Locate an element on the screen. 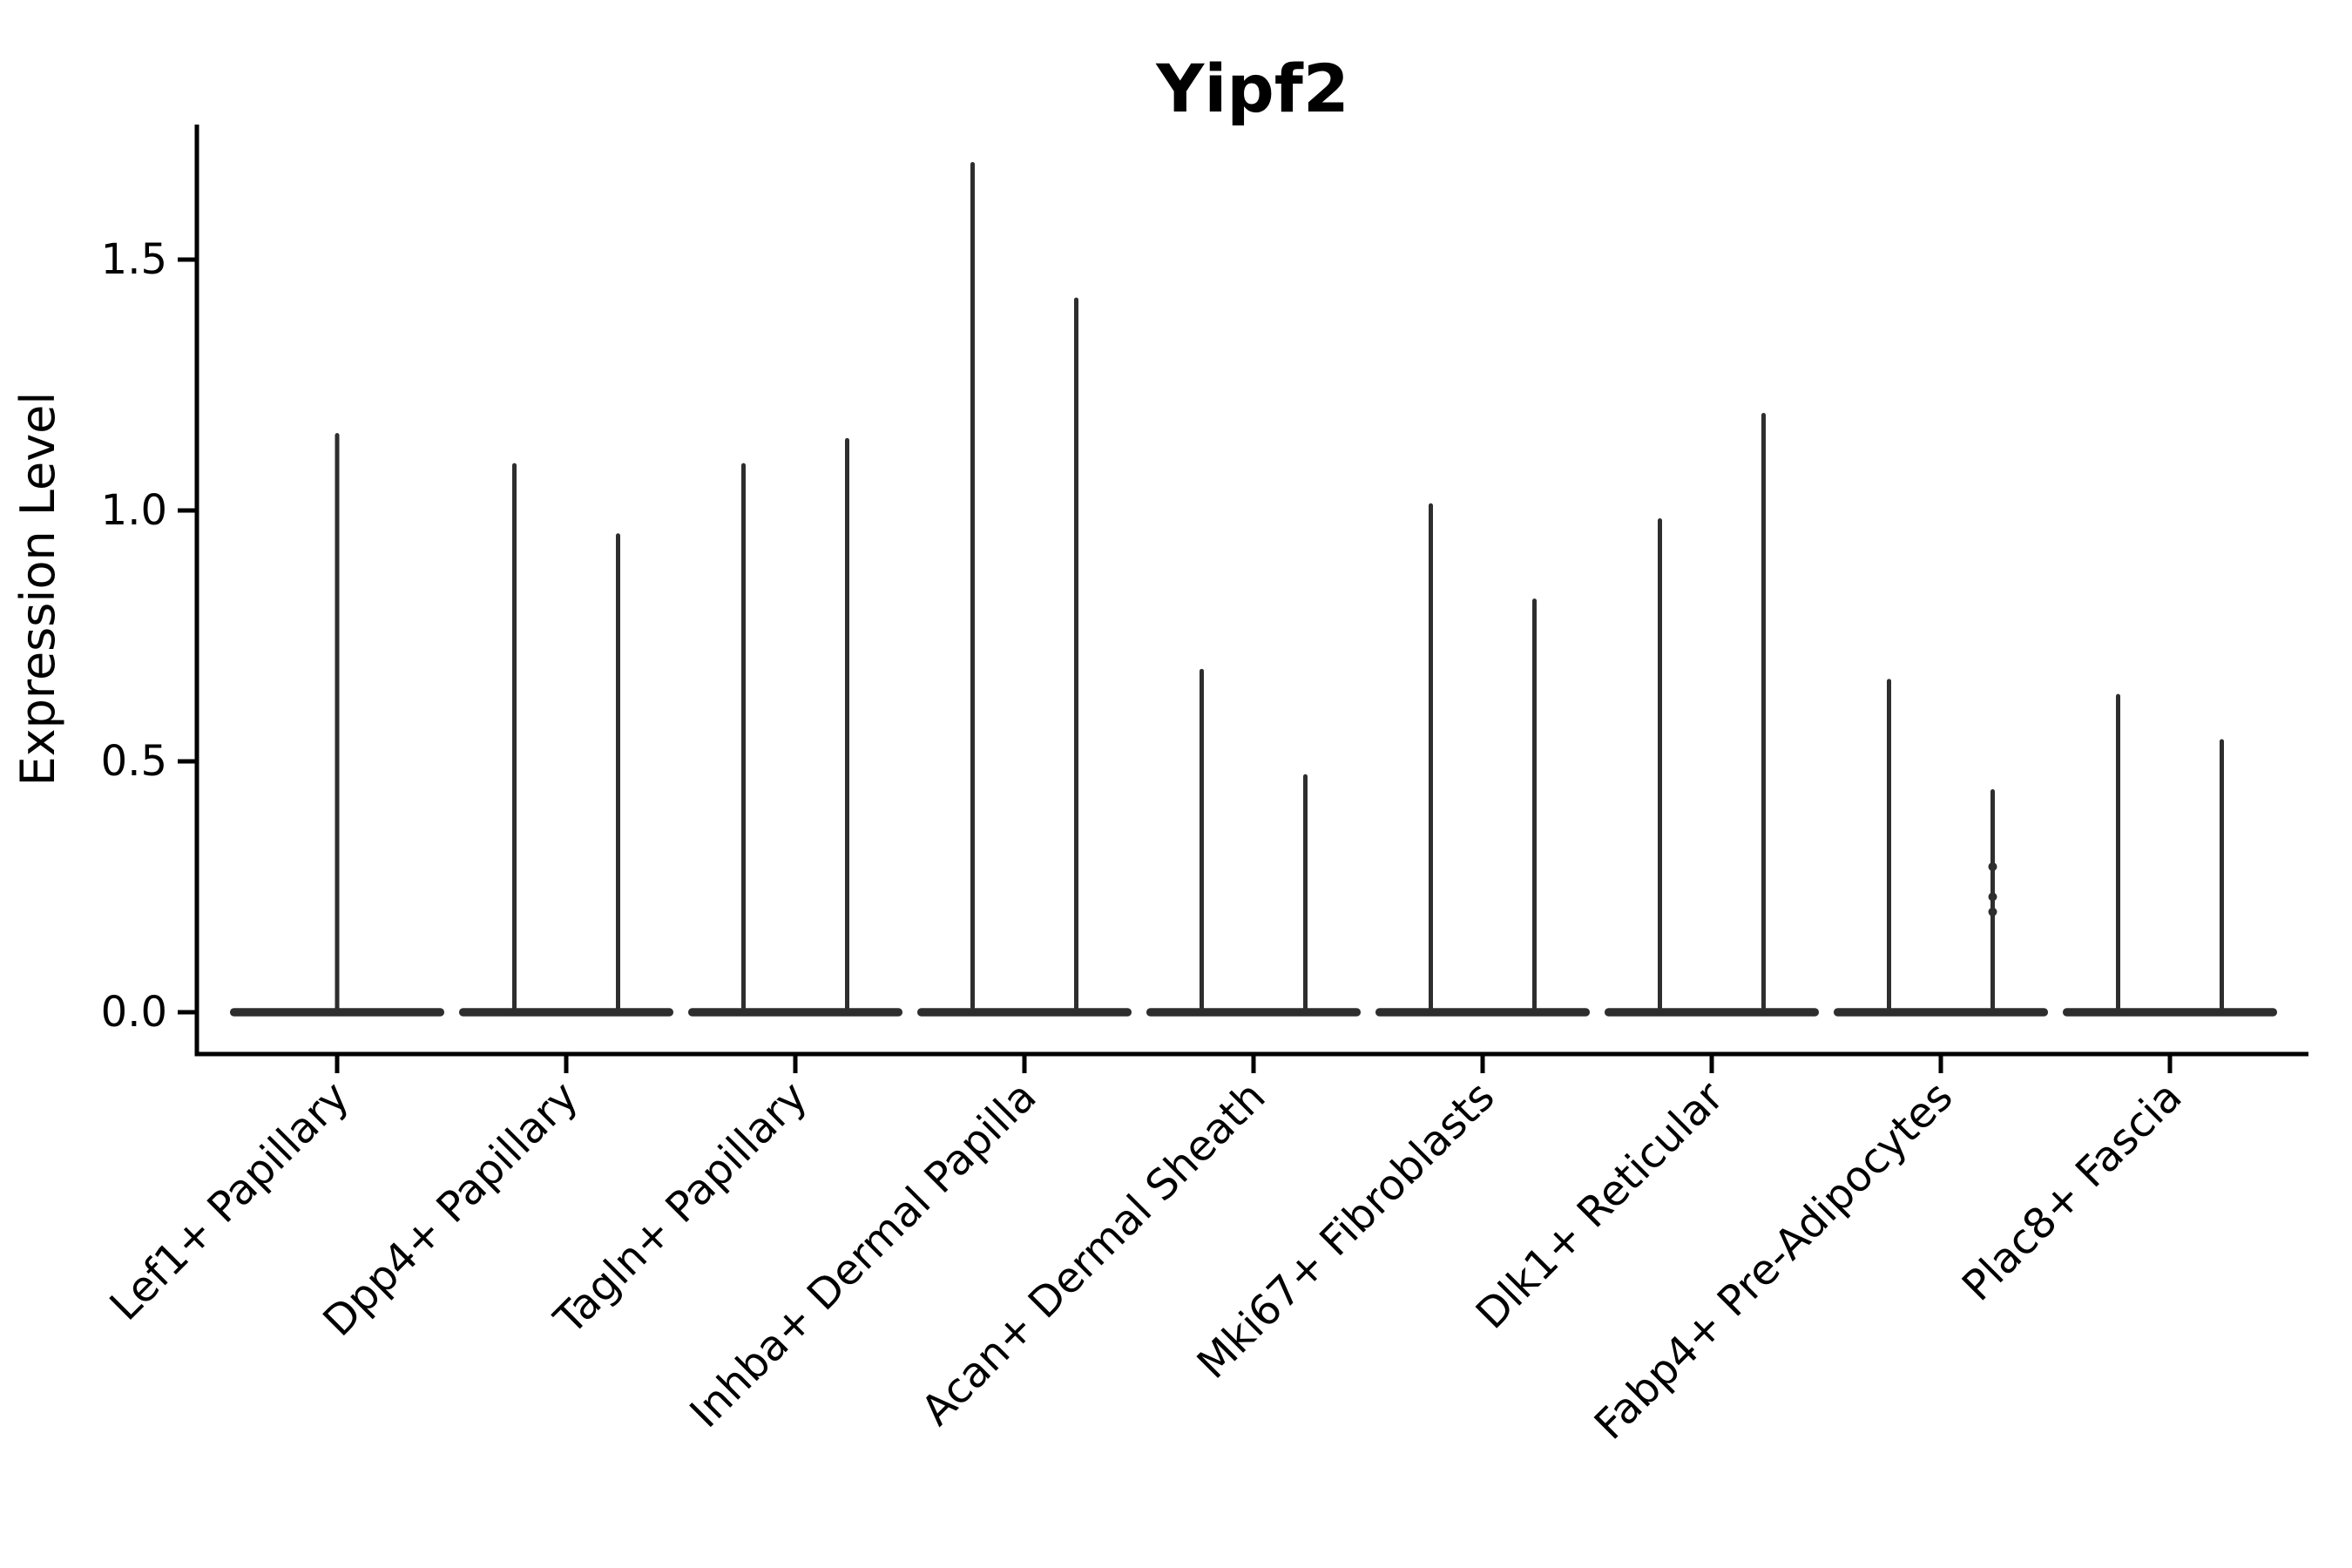 This screenshot has width=2352, height=1568. y-axis-label: Expression Level is located at coordinates (37, 589).